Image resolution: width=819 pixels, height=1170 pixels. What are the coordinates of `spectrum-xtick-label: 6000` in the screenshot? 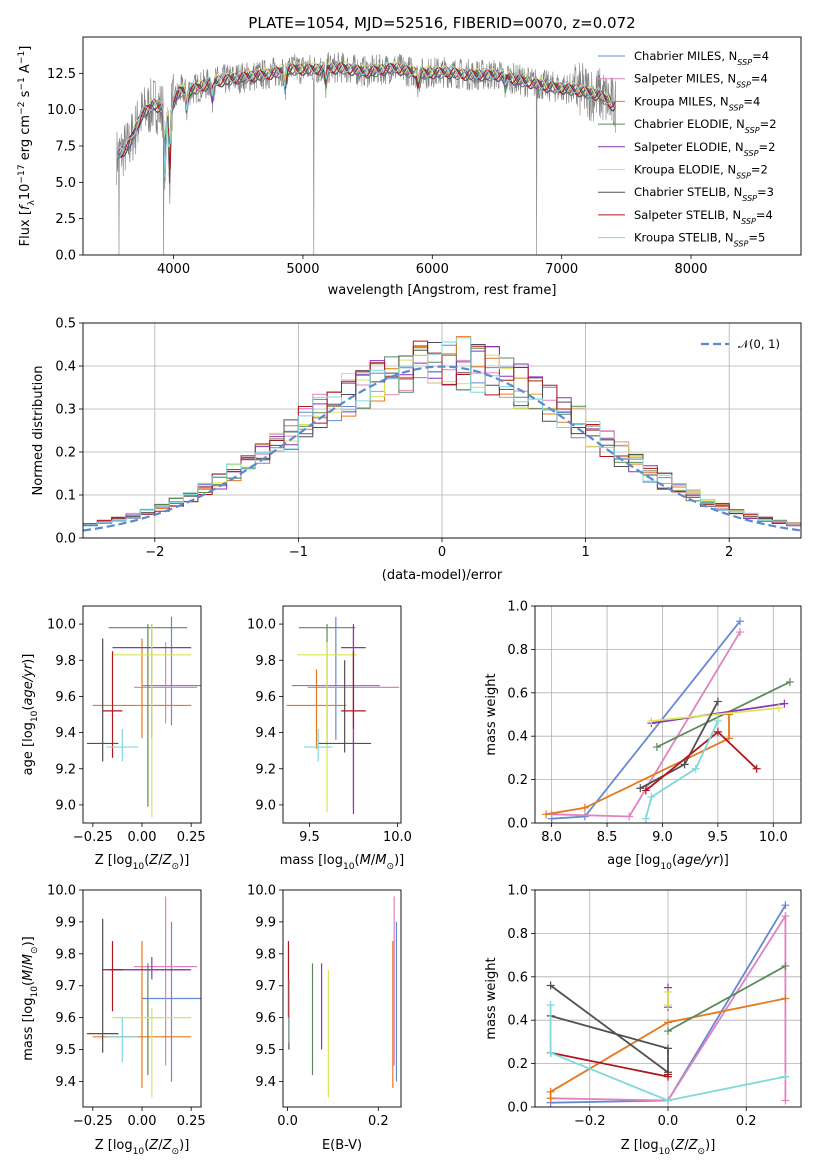 It's located at (432, 269).